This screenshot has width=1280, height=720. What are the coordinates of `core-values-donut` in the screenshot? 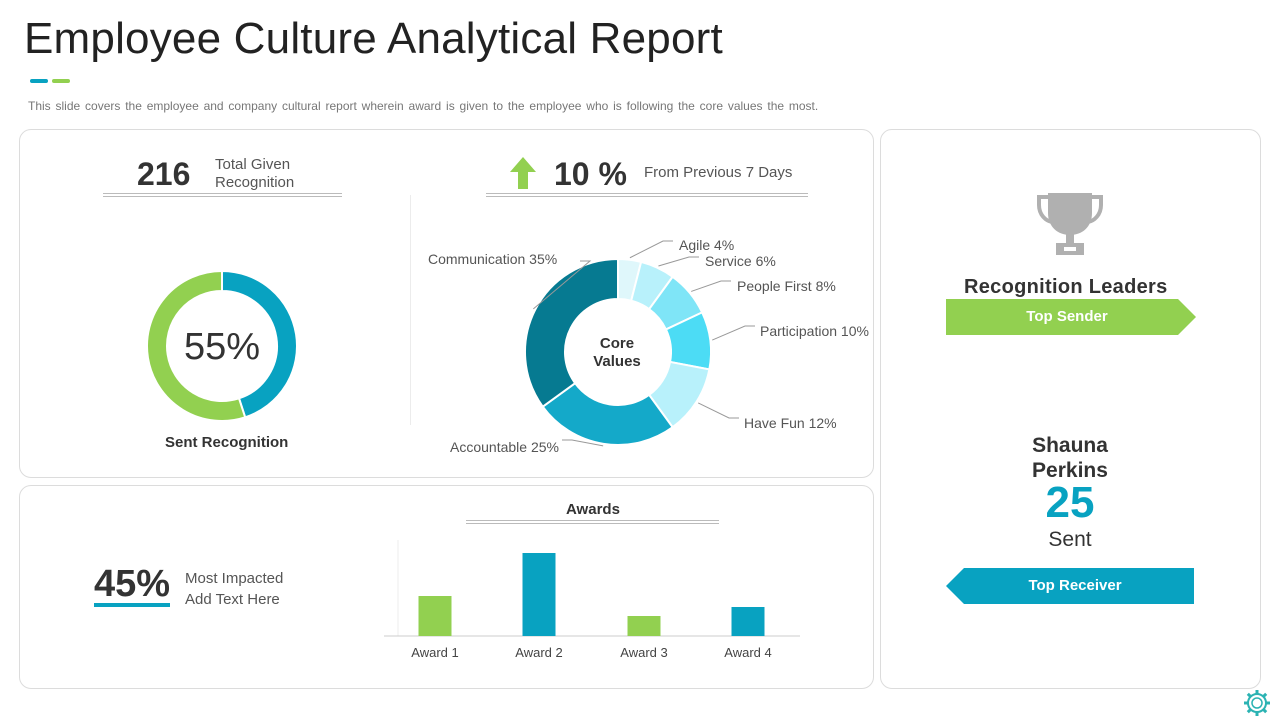 It's located at (639, 343).